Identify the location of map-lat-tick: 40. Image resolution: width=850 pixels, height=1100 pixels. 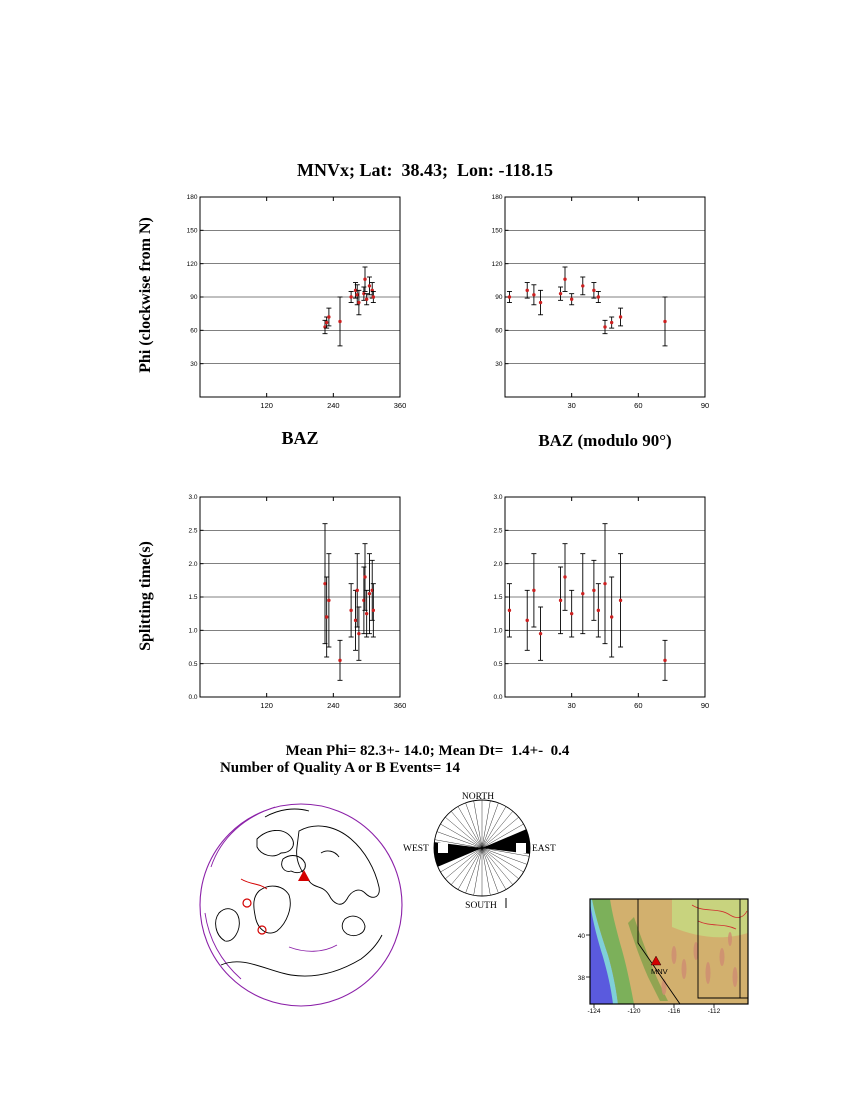
(582, 936).